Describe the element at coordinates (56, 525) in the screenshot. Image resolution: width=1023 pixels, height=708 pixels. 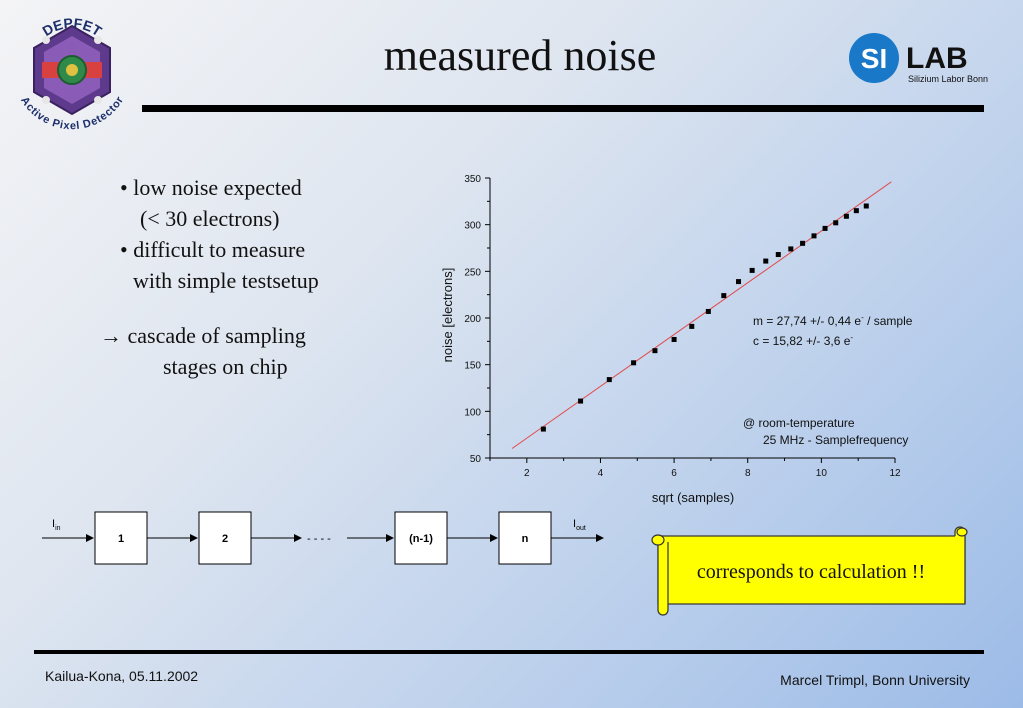
I see `input-label: Iin` at that location.